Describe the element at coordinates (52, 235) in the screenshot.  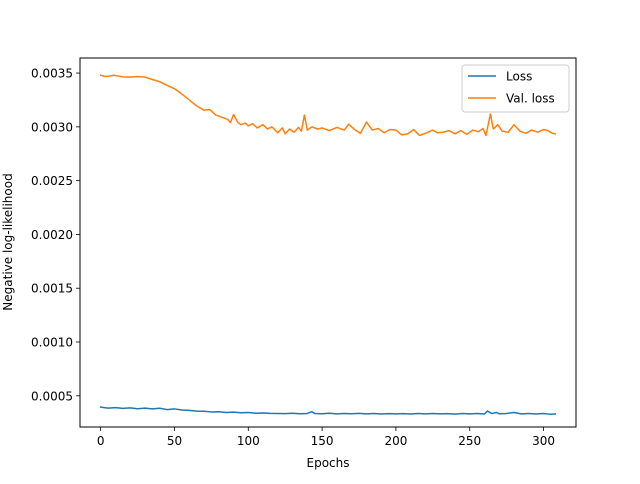
I see `y-tick-label: 0.0020` at that location.